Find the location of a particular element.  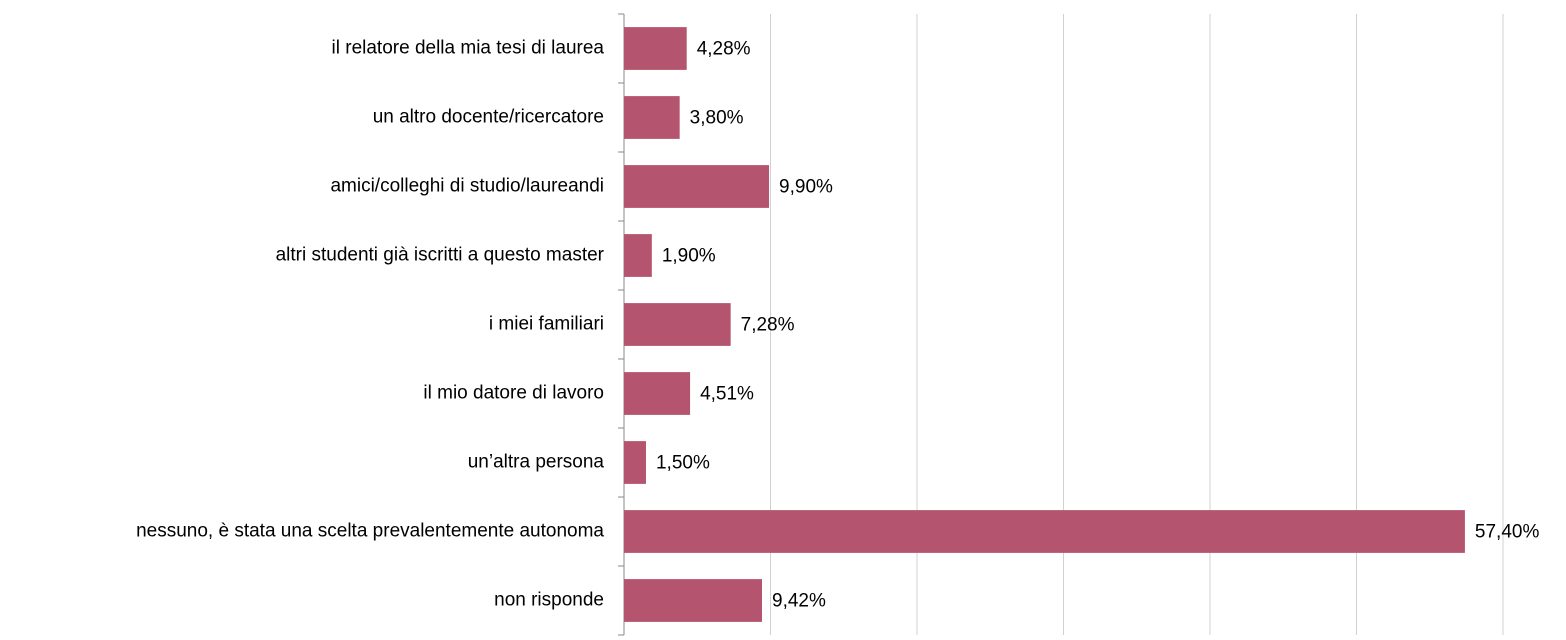

value-label: 4,51% is located at coordinates (727, 394).